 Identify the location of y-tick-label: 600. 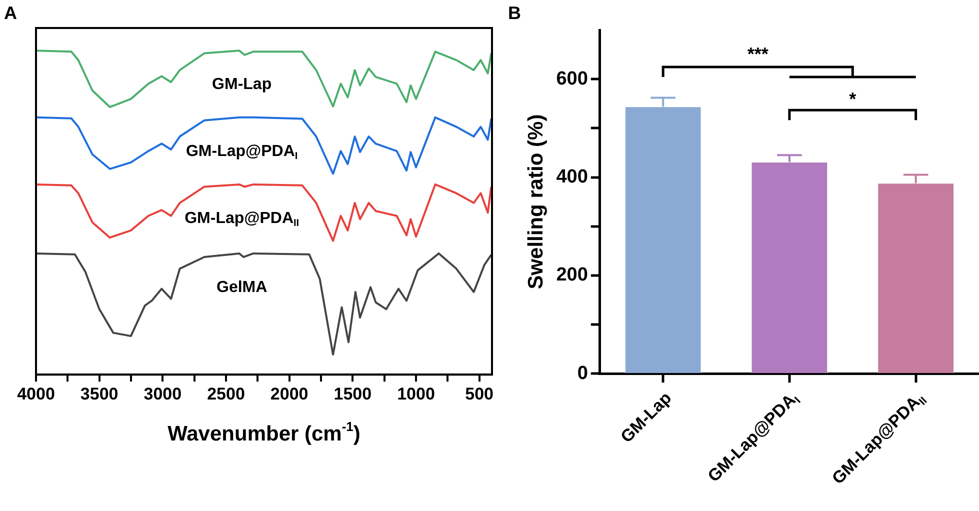
(572, 79).